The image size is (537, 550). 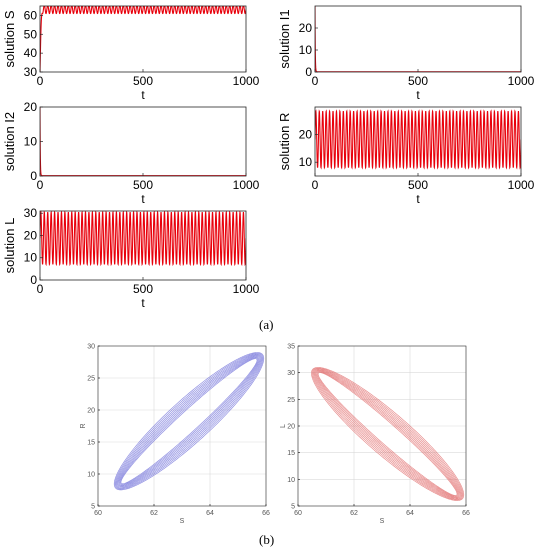 I want to click on y-axis-label: solution S, so click(x=9, y=38).